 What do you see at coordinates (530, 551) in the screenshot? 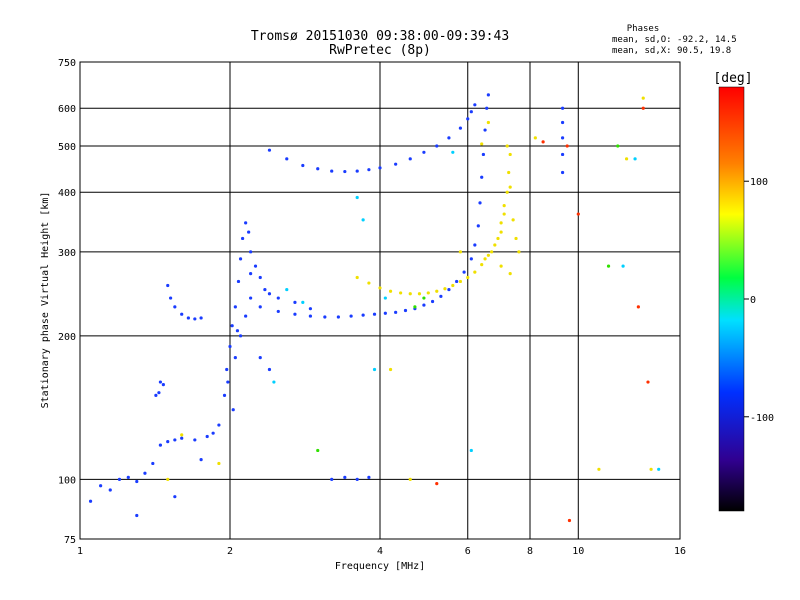
I see `x-tick-label: 8` at bounding box center [530, 551].